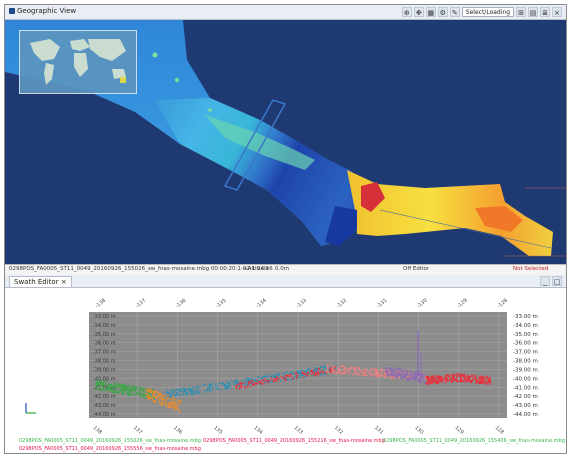 This screenshot has height=456, width=569. Describe the element at coordinates (442, 12) in the screenshot. I see `gear-icon: ⚙` at that location.